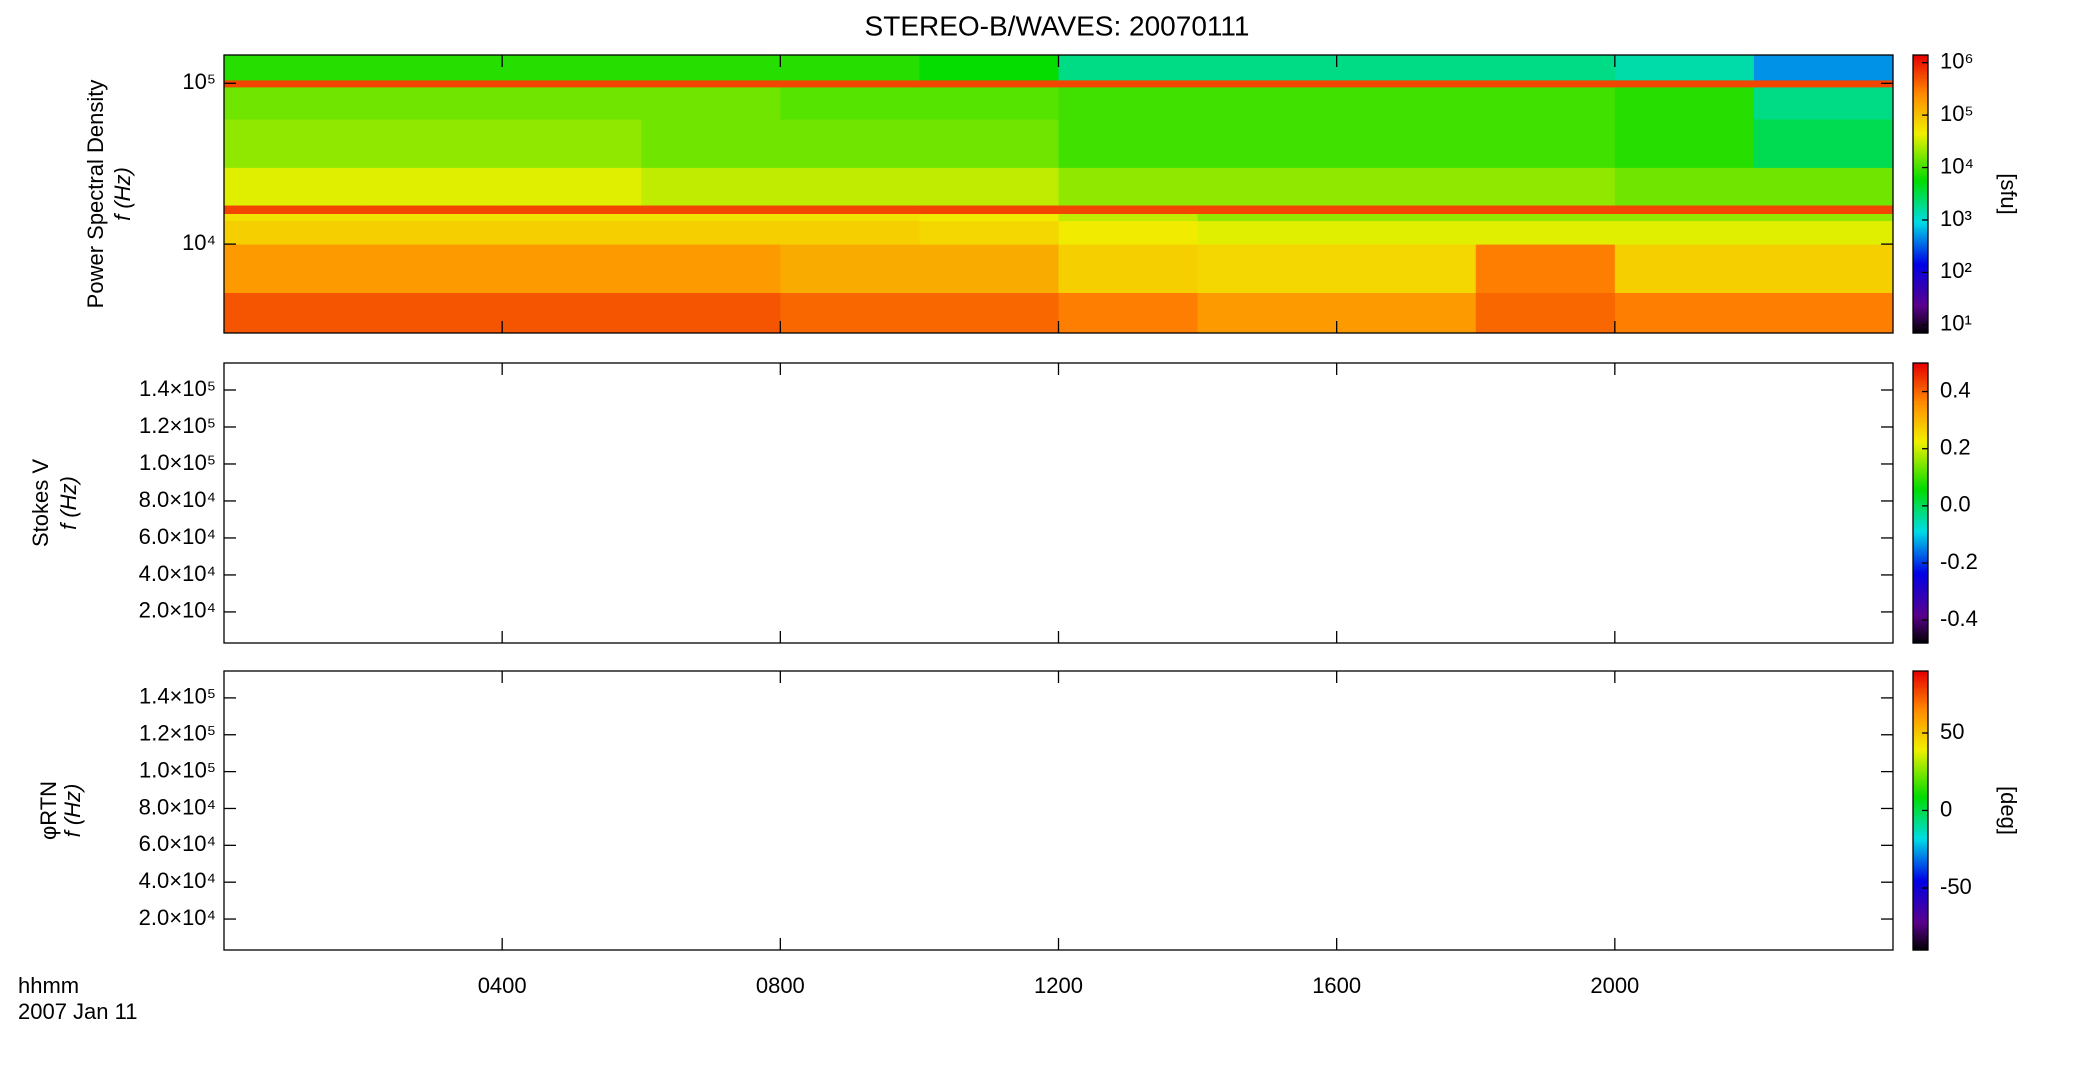 The image size is (2096, 1080). Describe the element at coordinates (1955, 447) in the screenshot. I see `colorbar-tick-label: 0.2` at that location.